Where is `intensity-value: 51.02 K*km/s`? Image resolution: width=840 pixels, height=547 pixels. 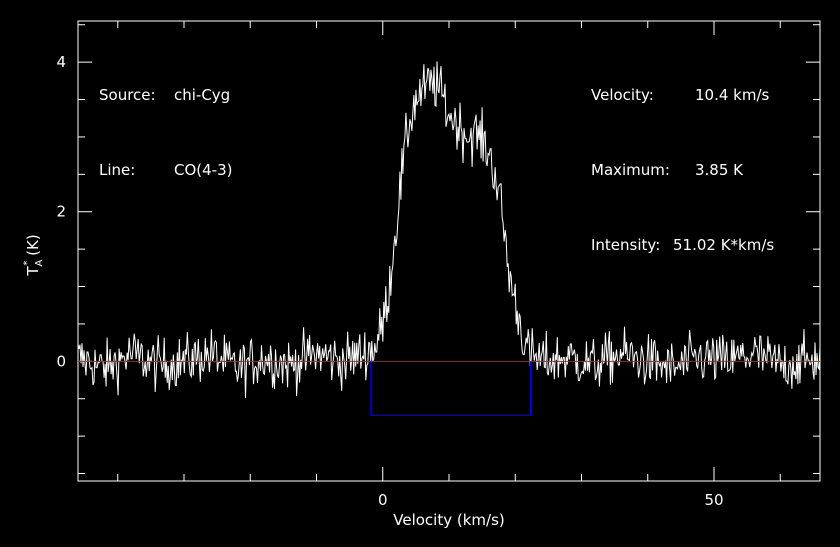
intensity-value: 51.02 K*km/s is located at coordinates (724, 245).